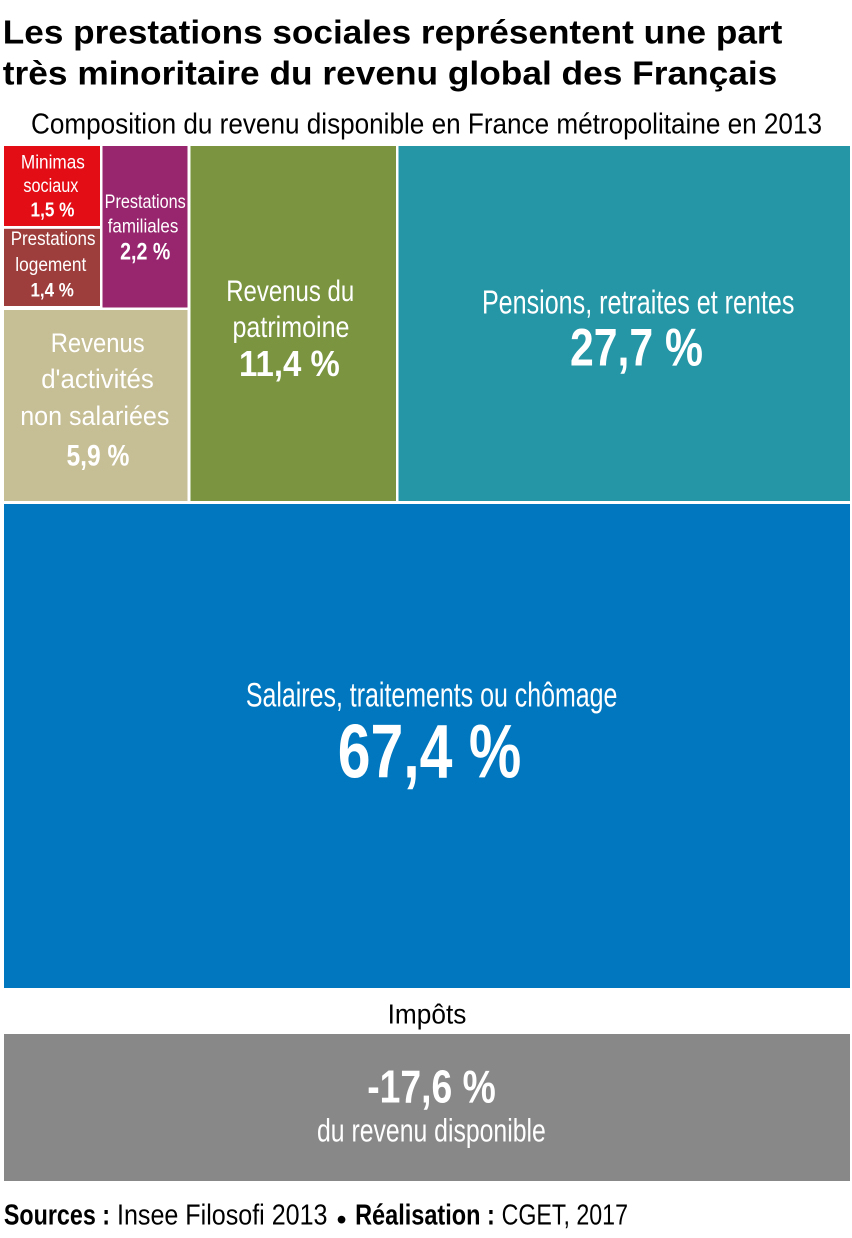  What do you see at coordinates (98, 343) in the screenshot?
I see `svg-text: Revenus` at bounding box center [98, 343].